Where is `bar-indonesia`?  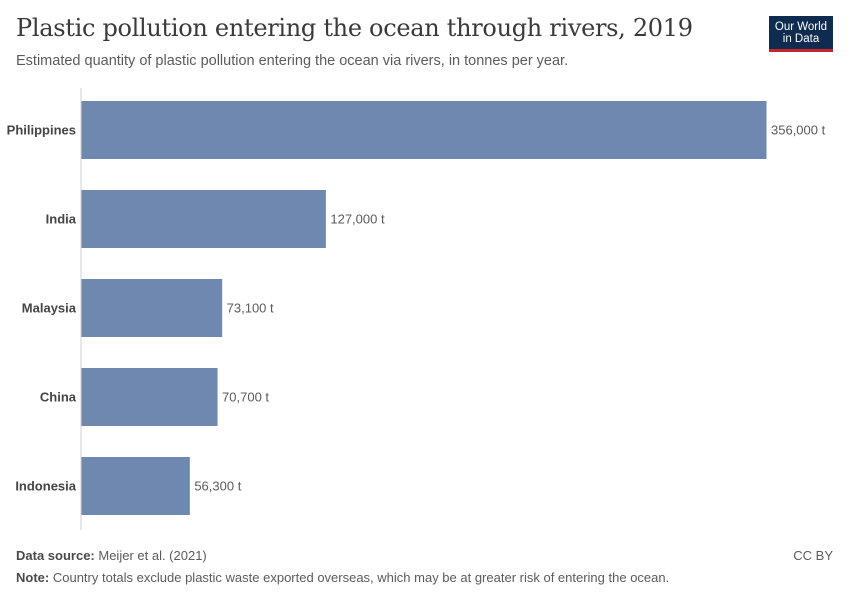
bar-indonesia is located at coordinates (135, 486).